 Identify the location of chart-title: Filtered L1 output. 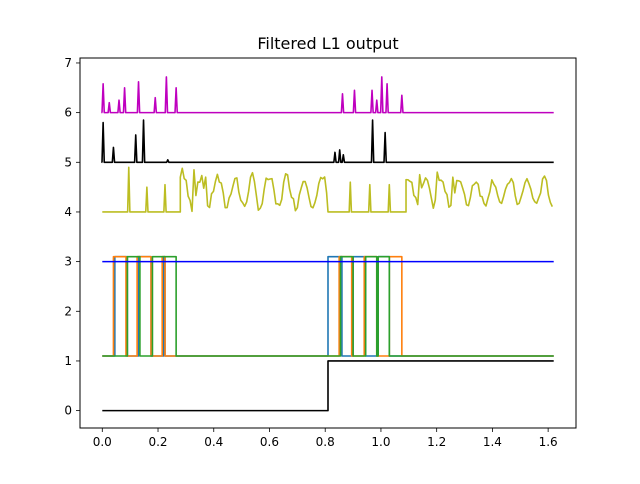
(327, 43).